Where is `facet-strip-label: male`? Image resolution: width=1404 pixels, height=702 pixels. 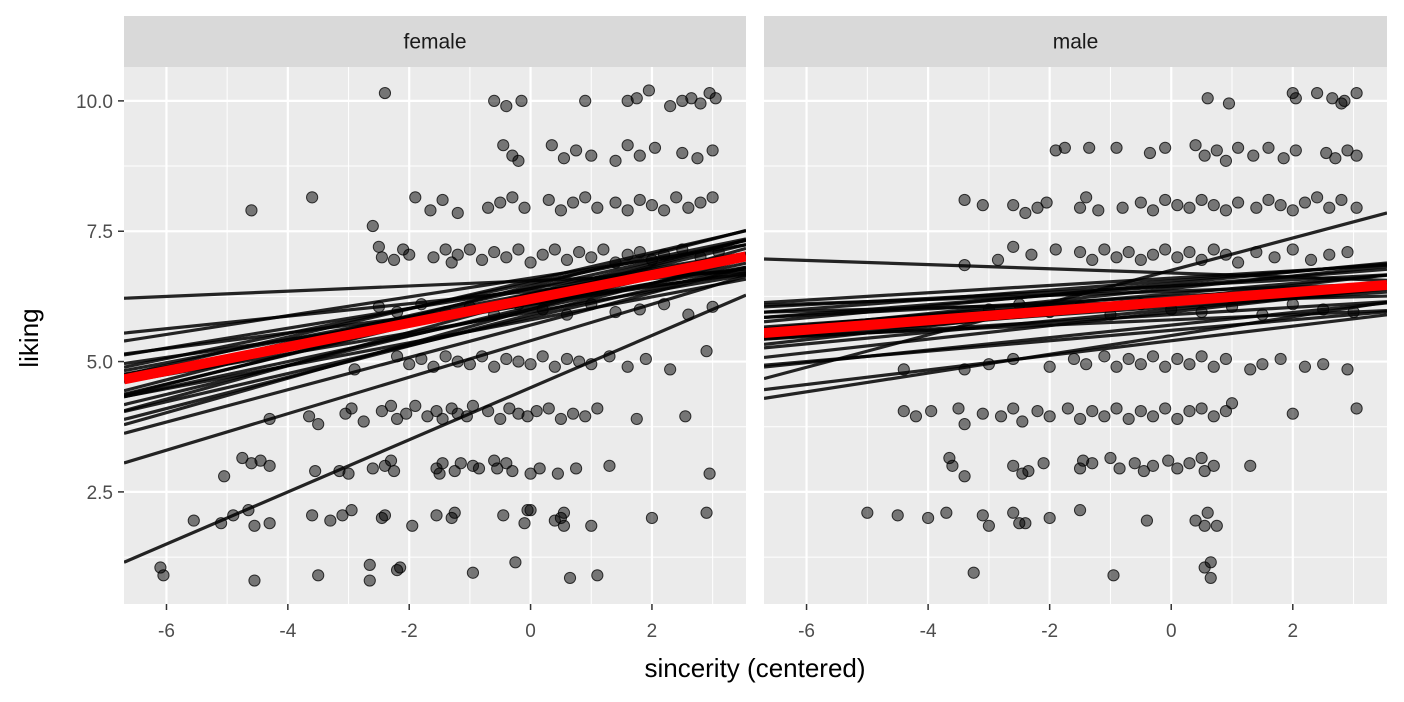 facet-strip-label: male is located at coordinates (1076, 42).